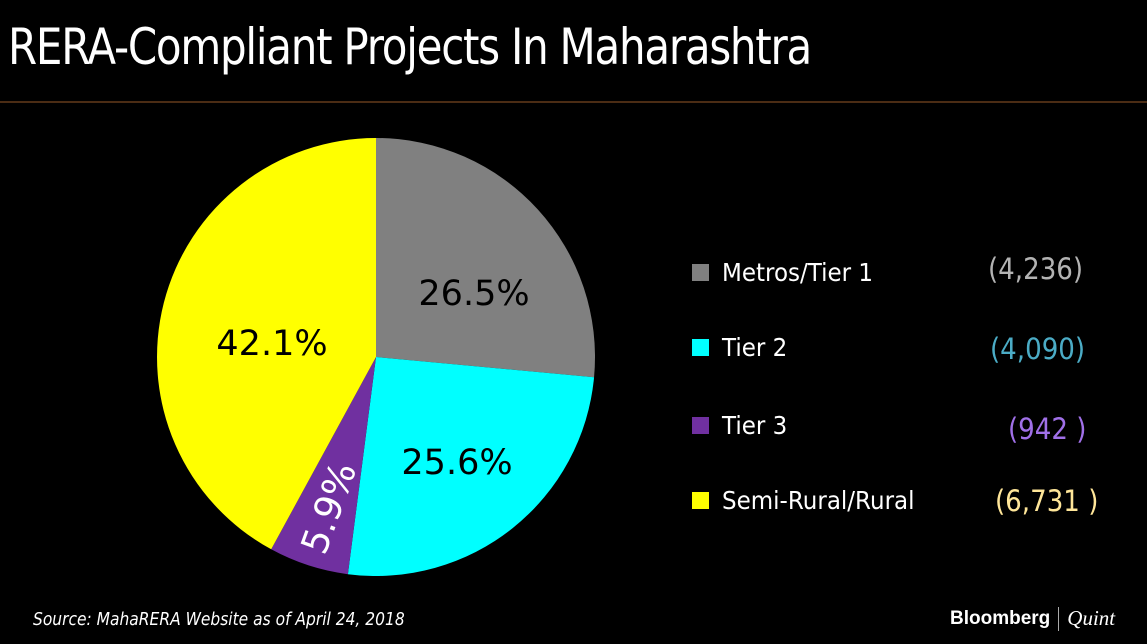 This screenshot has height=644, width=1147. What do you see at coordinates (798, 272) in the screenshot?
I see `legend-label: Metros/Tier 1` at bounding box center [798, 272].